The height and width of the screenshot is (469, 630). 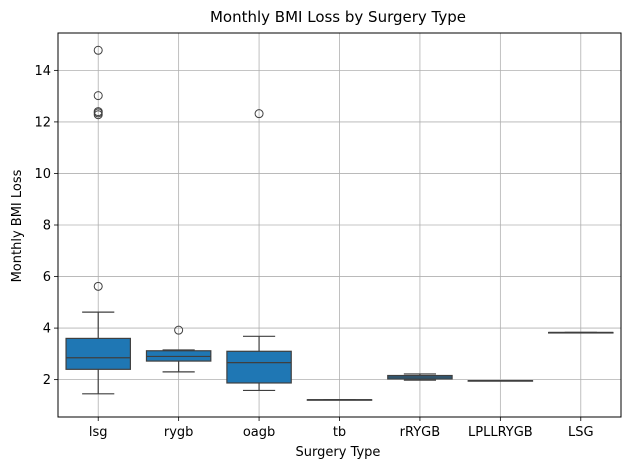 I want to click on box-rygb, so click(x=178, y=349).